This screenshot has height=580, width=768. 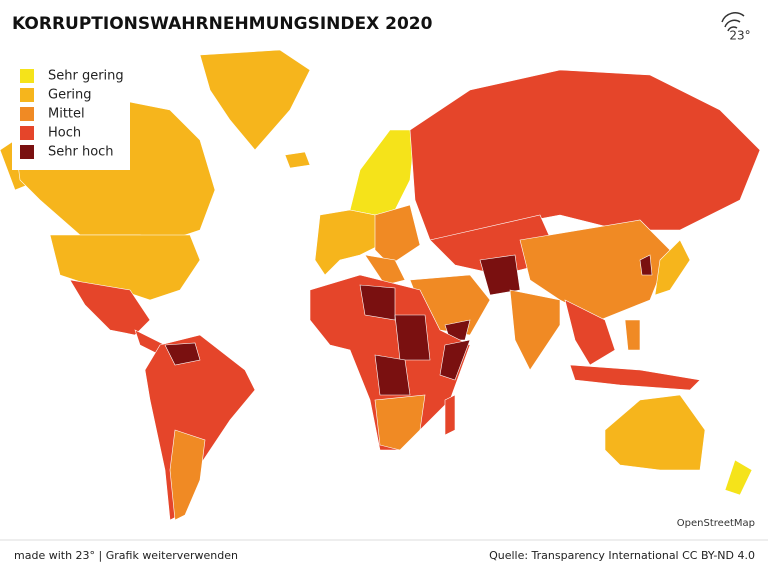 I want to click on title: KORRUPTIONSWAHRNEHMUNGSINDEX 2020, so click(x=222, y=24).